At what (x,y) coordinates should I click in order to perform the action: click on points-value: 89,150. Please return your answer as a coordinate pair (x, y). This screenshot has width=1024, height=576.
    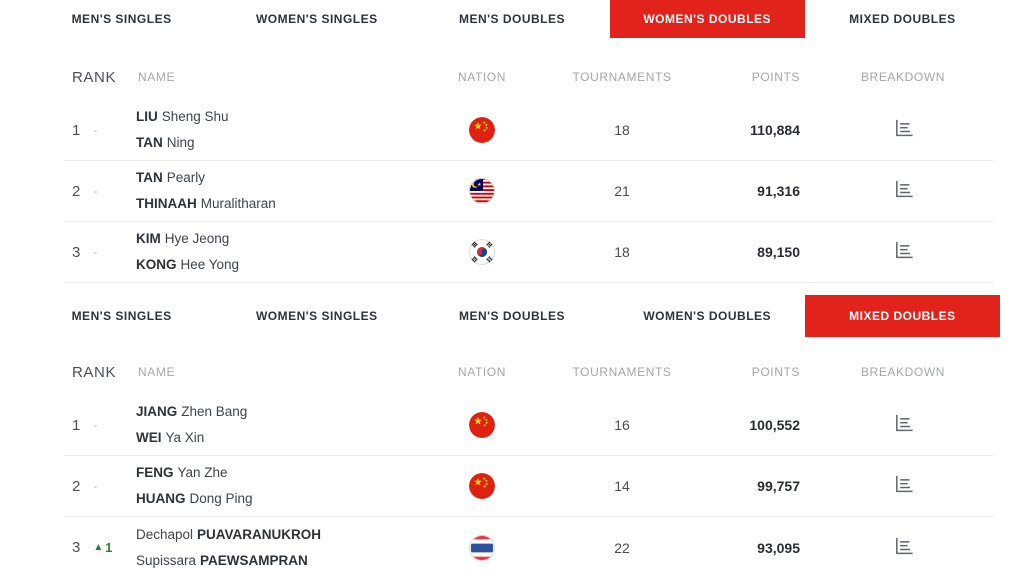
    Looking at the image, I should click on (778, 252).